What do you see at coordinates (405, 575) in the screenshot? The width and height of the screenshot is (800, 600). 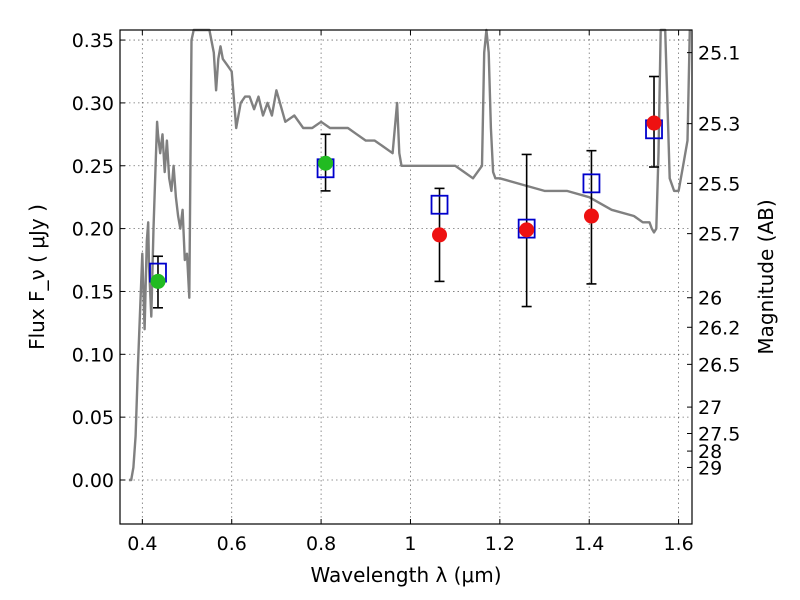 I see `x-axis-label: Wavelength λ (μm)` at bounding box center [405, 575].